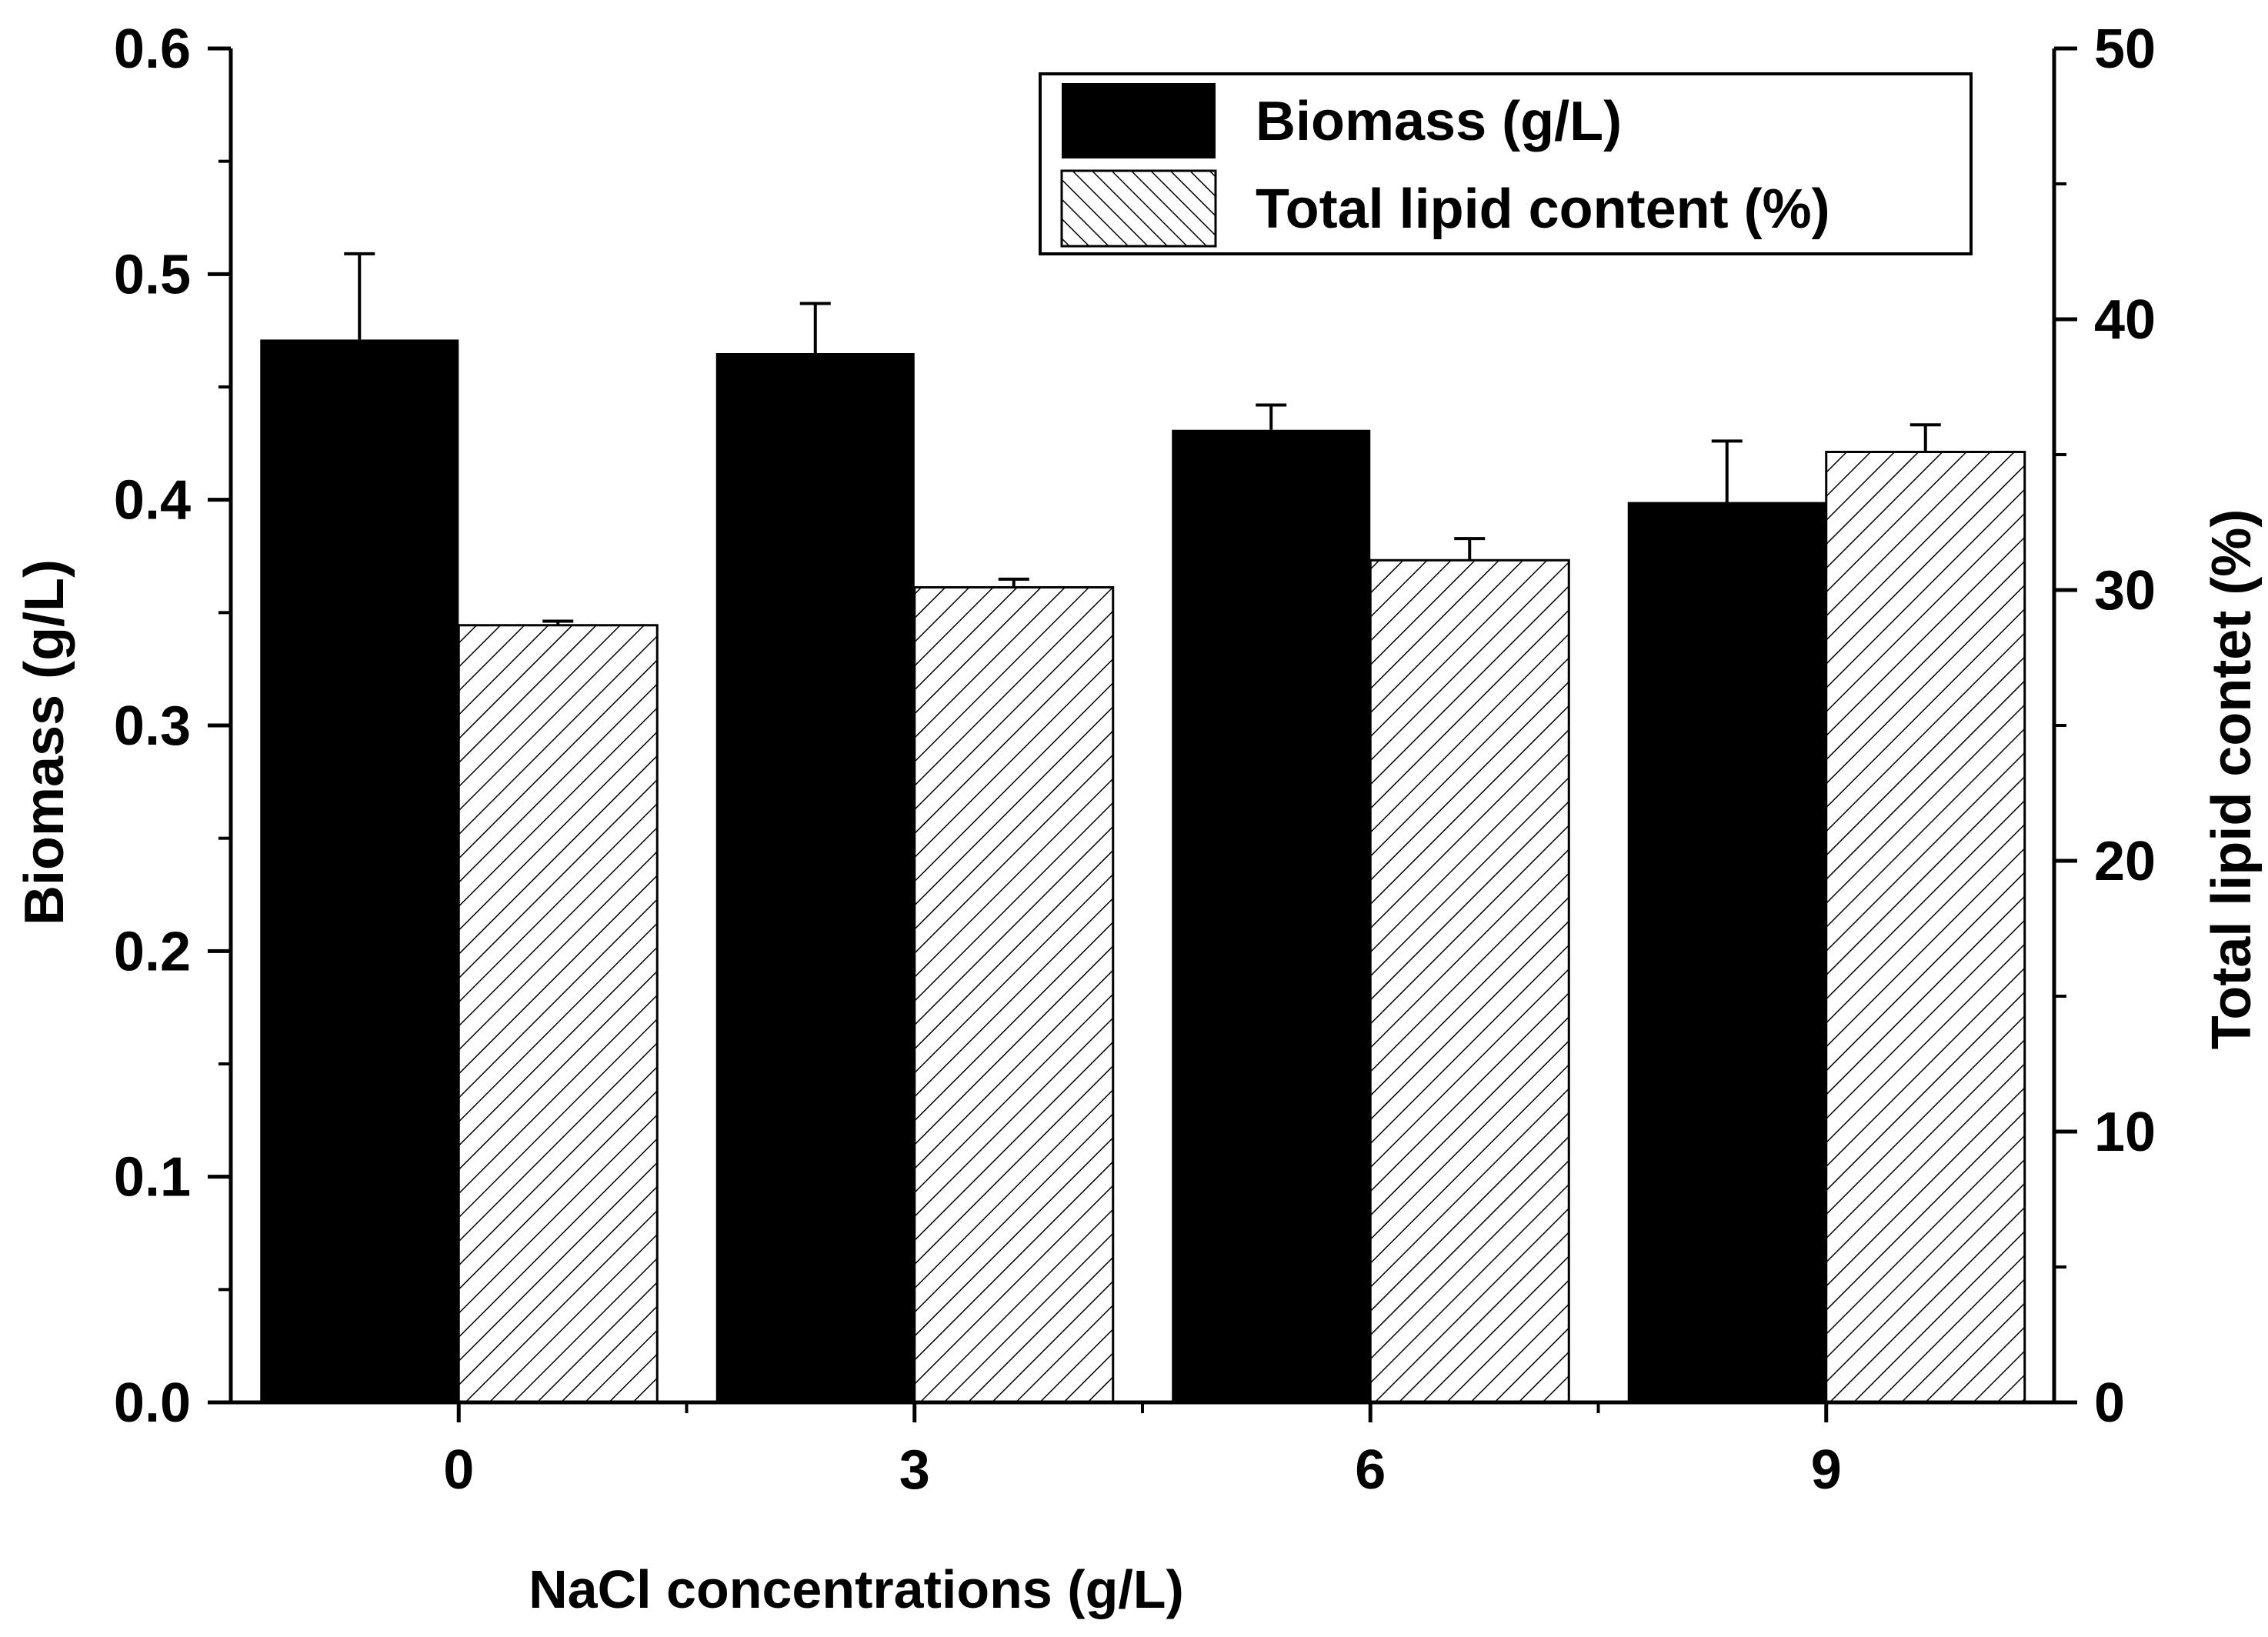  What do you see at coordinates (2125, 591) in the screenshot?
I see `y-right-tick-label: 30` at bounding box center [2125, 591].